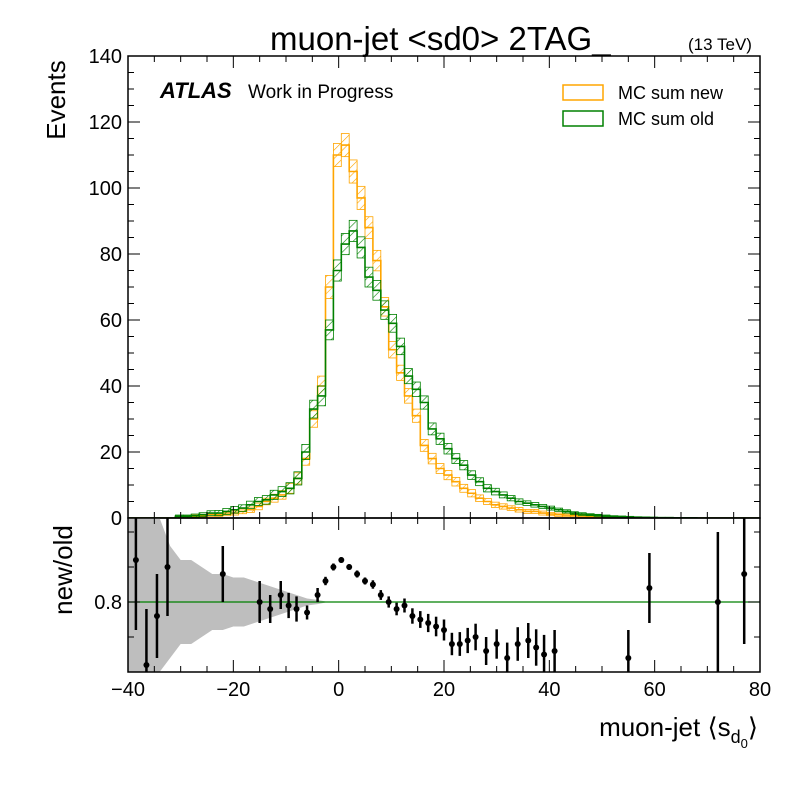 This screenshot has width=800, height=800. Describe the element at coordinates (111, 453) in the screenshot. I see `main-y-tick-label: 20` at that location.